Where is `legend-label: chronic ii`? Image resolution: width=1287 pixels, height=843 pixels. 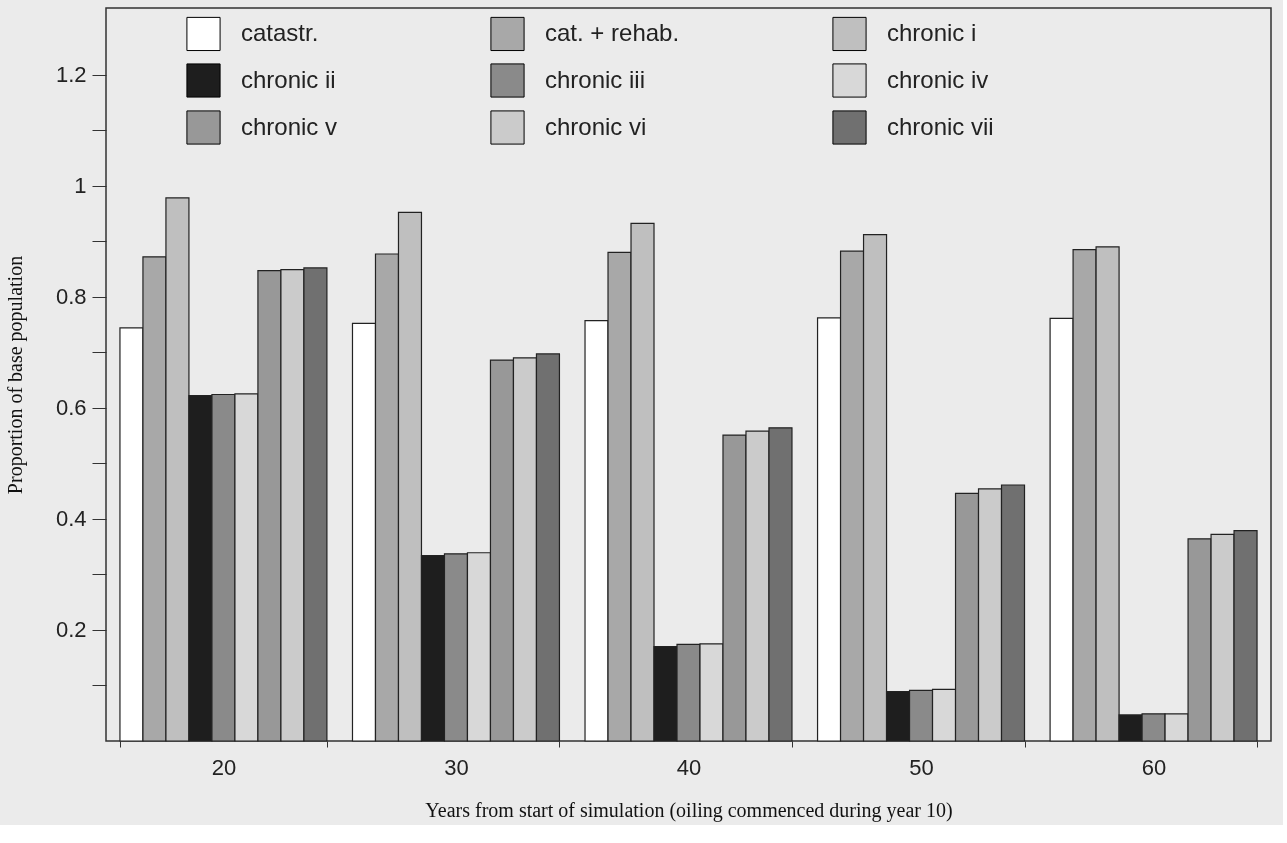 legend-label: chronic ii is located at coordinates (288, 79).